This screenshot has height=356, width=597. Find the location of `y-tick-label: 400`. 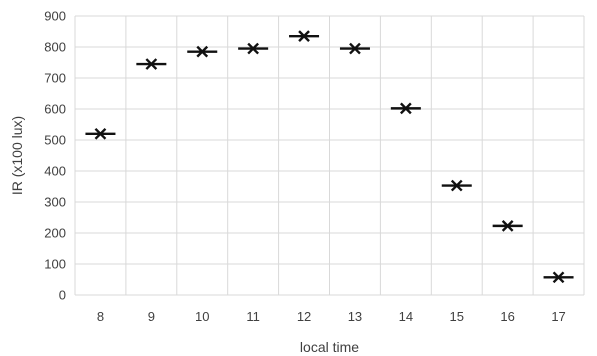

y-tick-label: 400 is located at coordinates (55, 171).